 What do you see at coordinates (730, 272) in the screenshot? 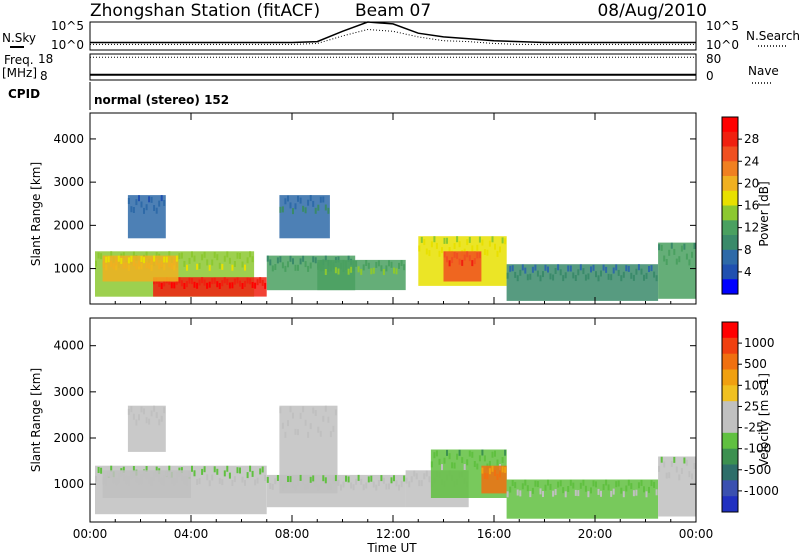
I see `colorbar-swatch` at bounding box center [730, 272].